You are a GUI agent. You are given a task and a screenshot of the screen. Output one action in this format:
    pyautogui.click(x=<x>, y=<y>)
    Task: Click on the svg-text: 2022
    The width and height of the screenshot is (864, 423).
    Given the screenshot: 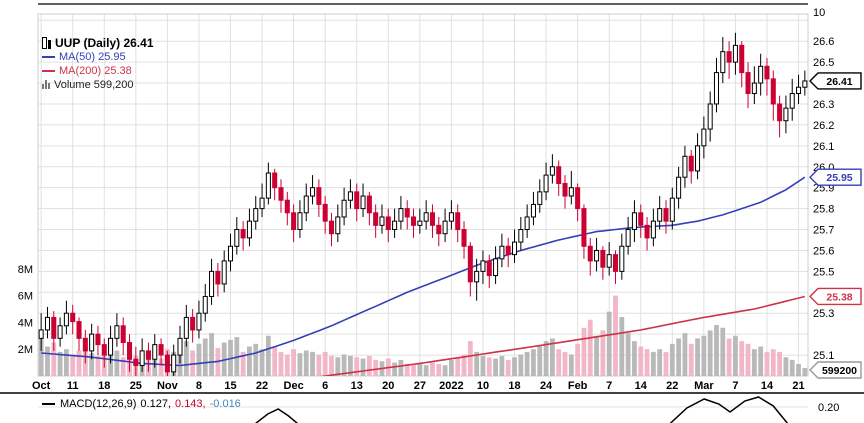 What is the action you would take?
    pyautogui.click(x=451, y=386)
    